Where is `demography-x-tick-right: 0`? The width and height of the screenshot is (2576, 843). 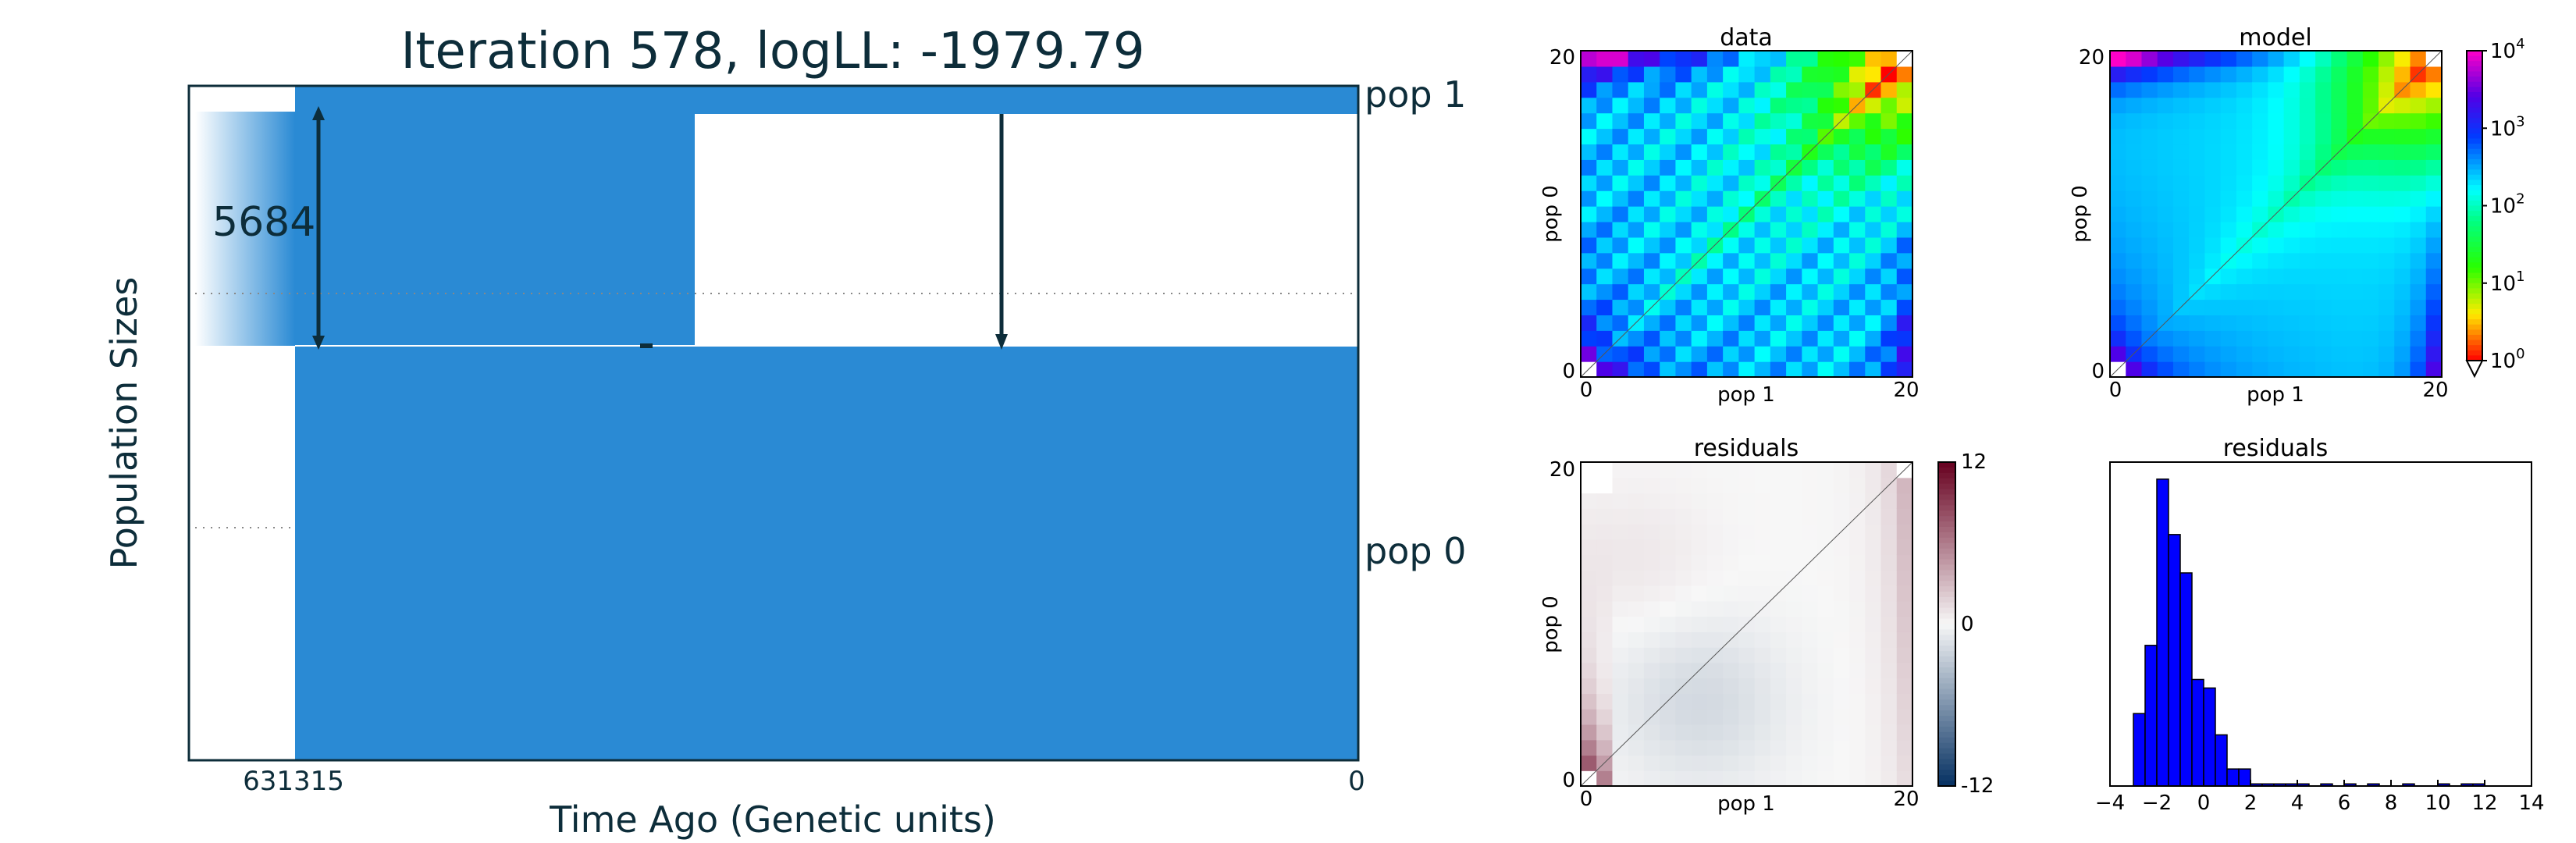 demography-x-tick-right: 0 is located at coordinates (1356, 782).